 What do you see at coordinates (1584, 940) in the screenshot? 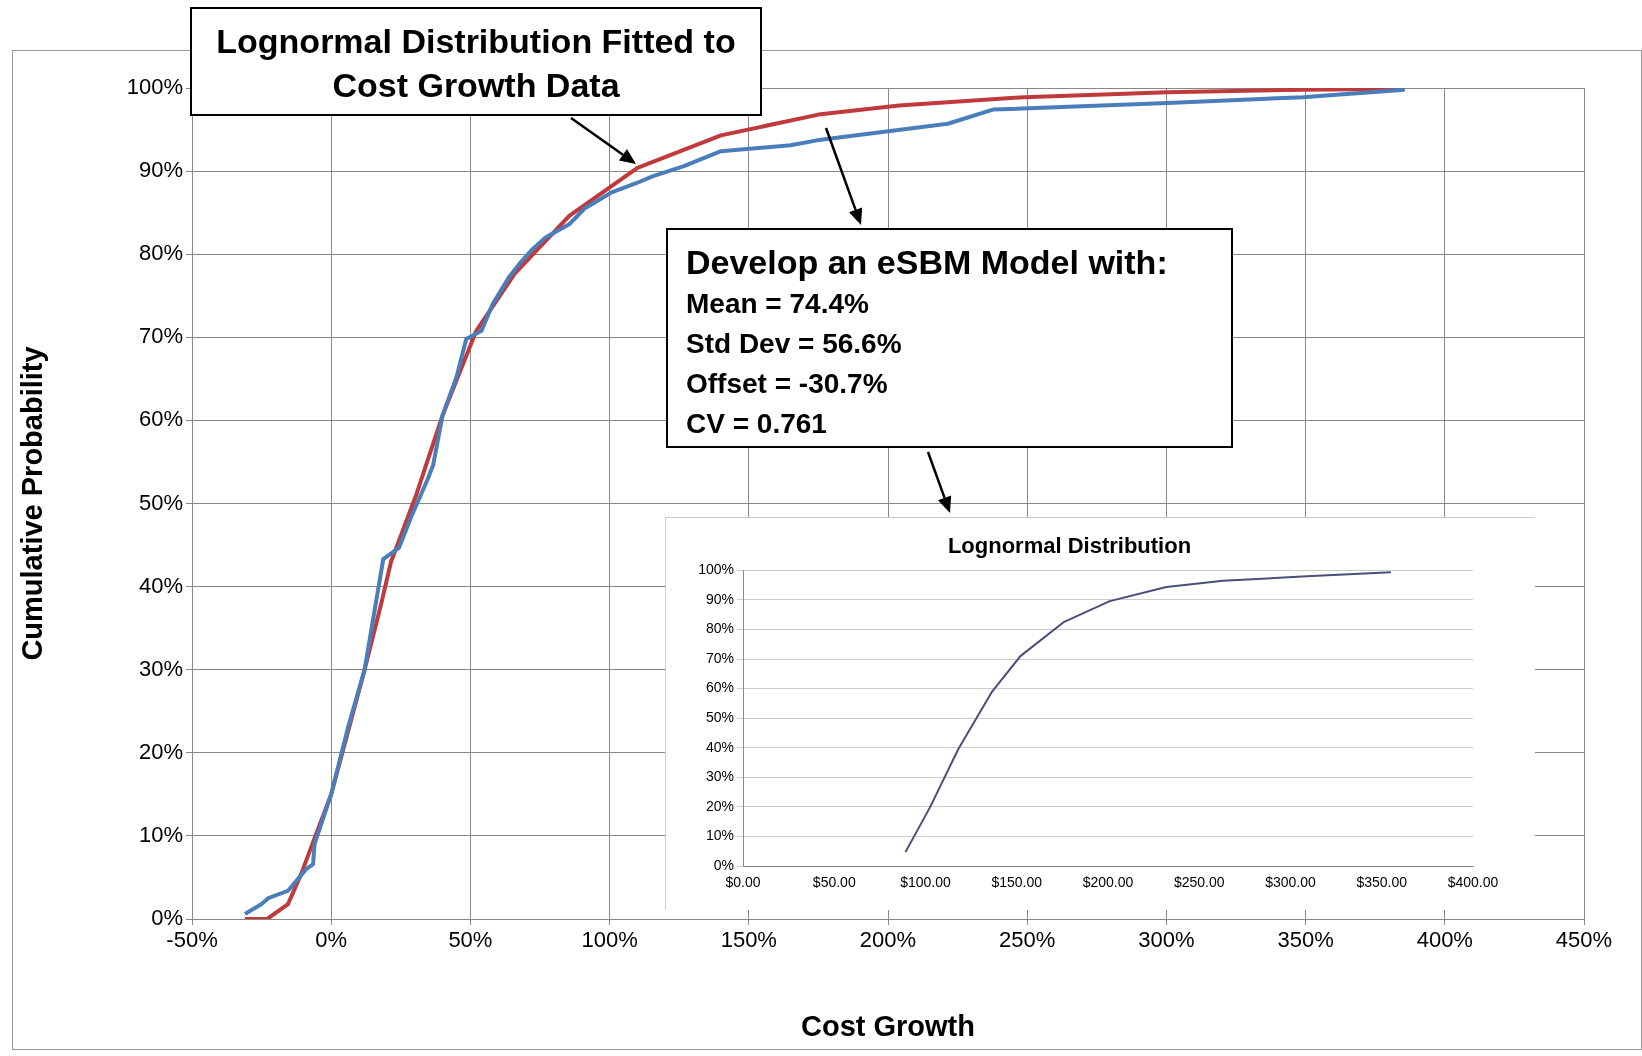
I see `x-tick-label: 450%` at bounding box center [1584, 940].